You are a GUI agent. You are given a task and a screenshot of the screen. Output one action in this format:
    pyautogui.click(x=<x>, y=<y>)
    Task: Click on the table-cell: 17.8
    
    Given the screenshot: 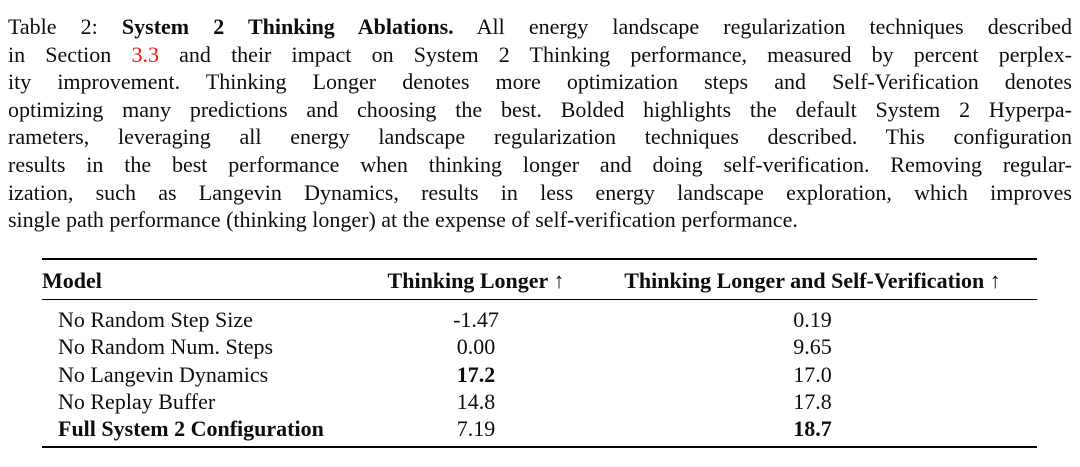 What is the action you would take?
    pyautogui.click(x=812, y=401)
    